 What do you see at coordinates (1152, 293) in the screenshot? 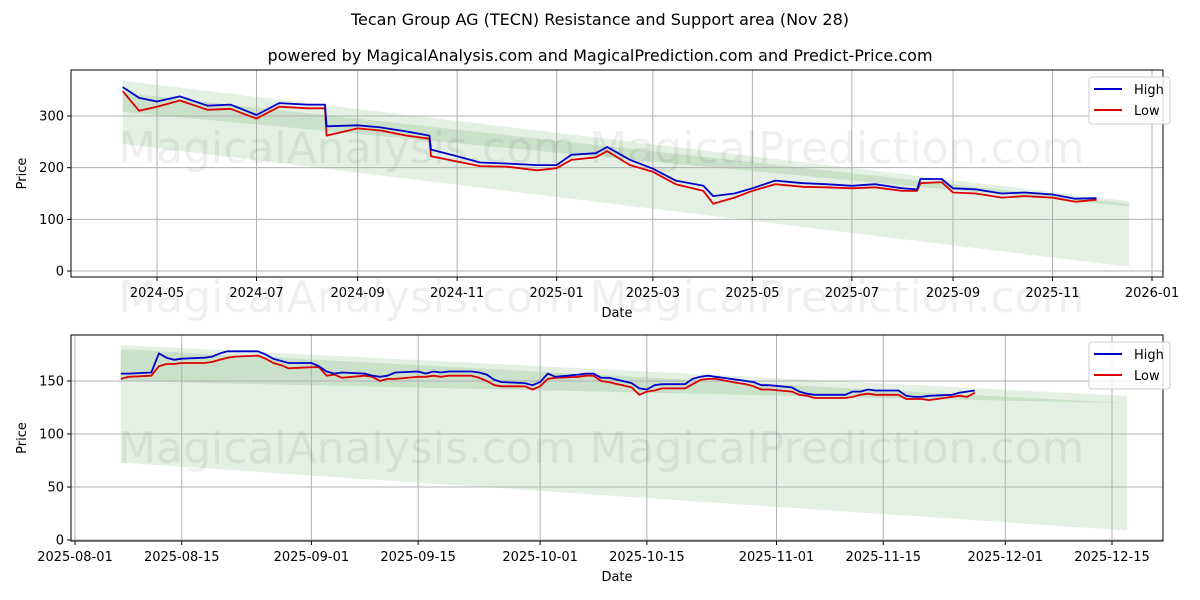
I see `x-tick-label: 2026-01` at bounding box center [1152, 293].